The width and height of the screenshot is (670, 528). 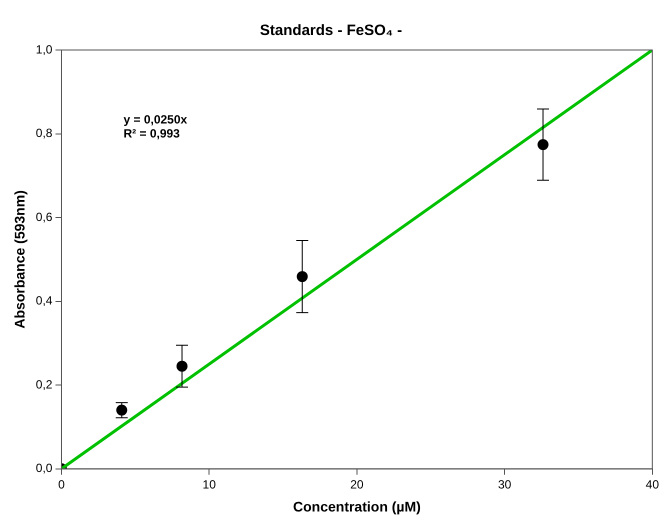 I want to click on x-tick-label: 20, so click(x=357, y=484).